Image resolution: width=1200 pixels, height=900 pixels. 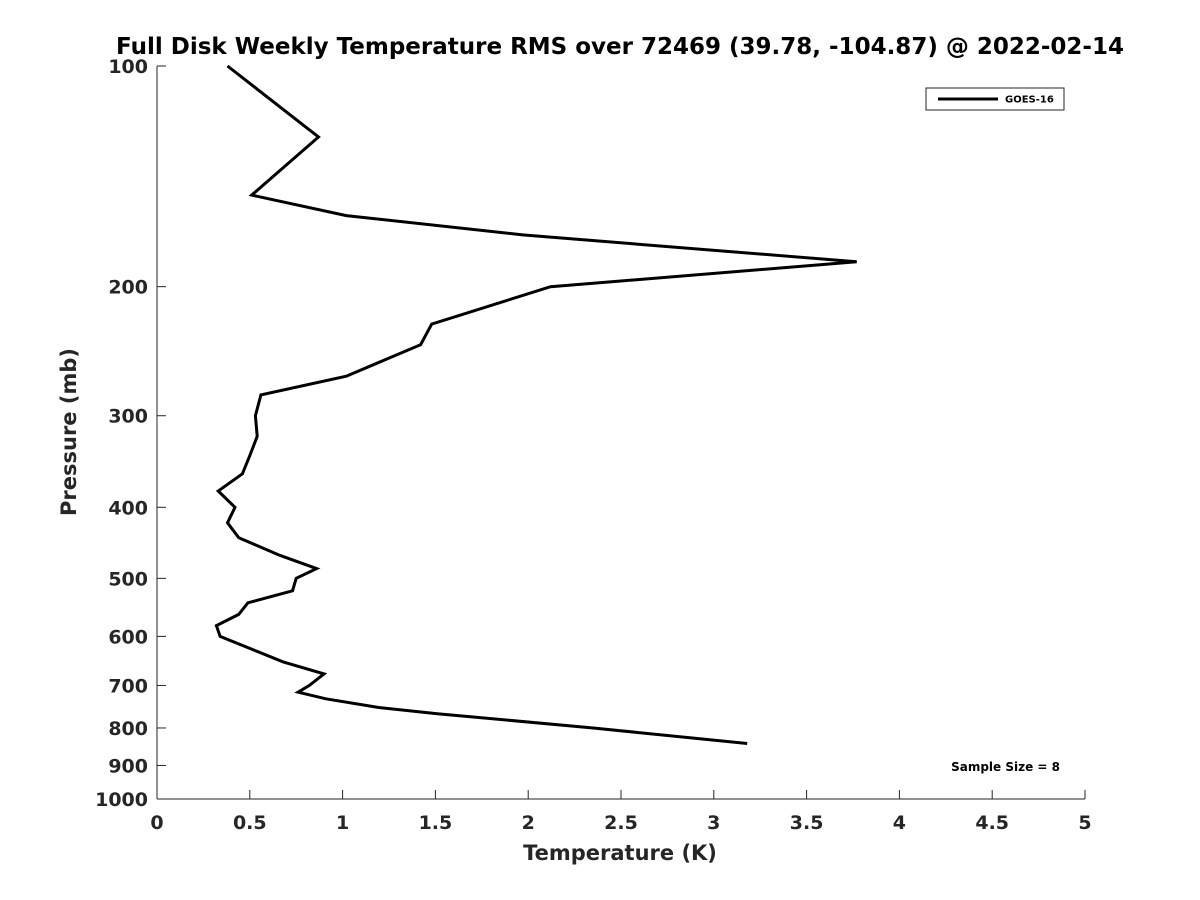 I want to click on y-tick-label: 1000, so click(x=121, y=800).